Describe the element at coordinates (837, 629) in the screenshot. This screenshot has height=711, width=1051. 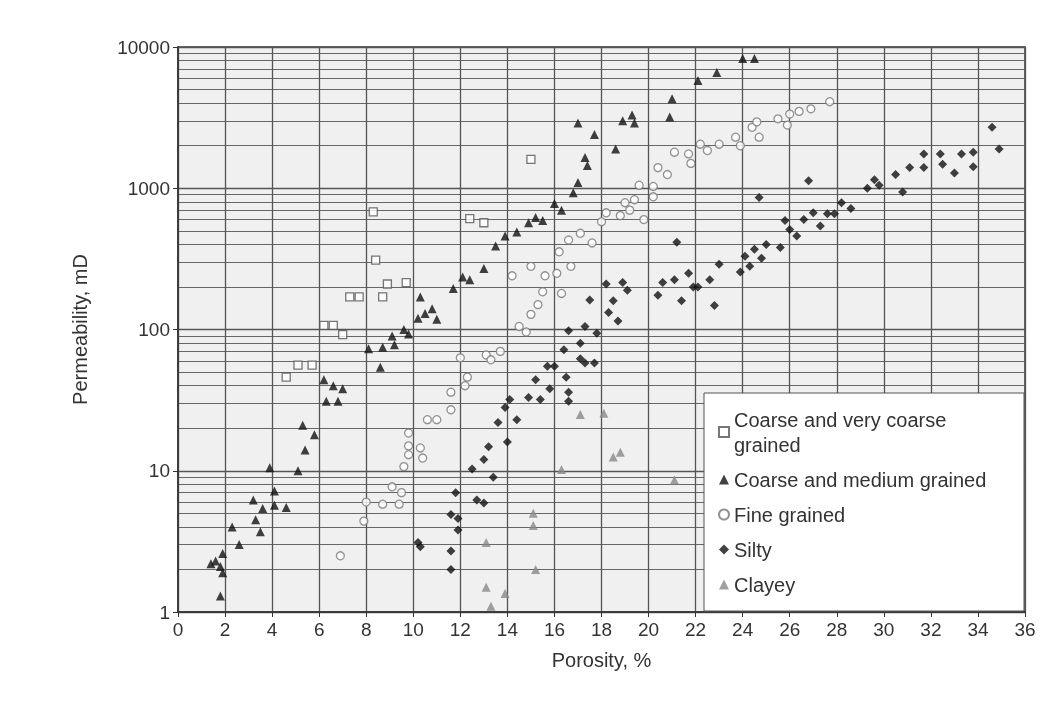
I see `x-tick-label: 28` at that location.